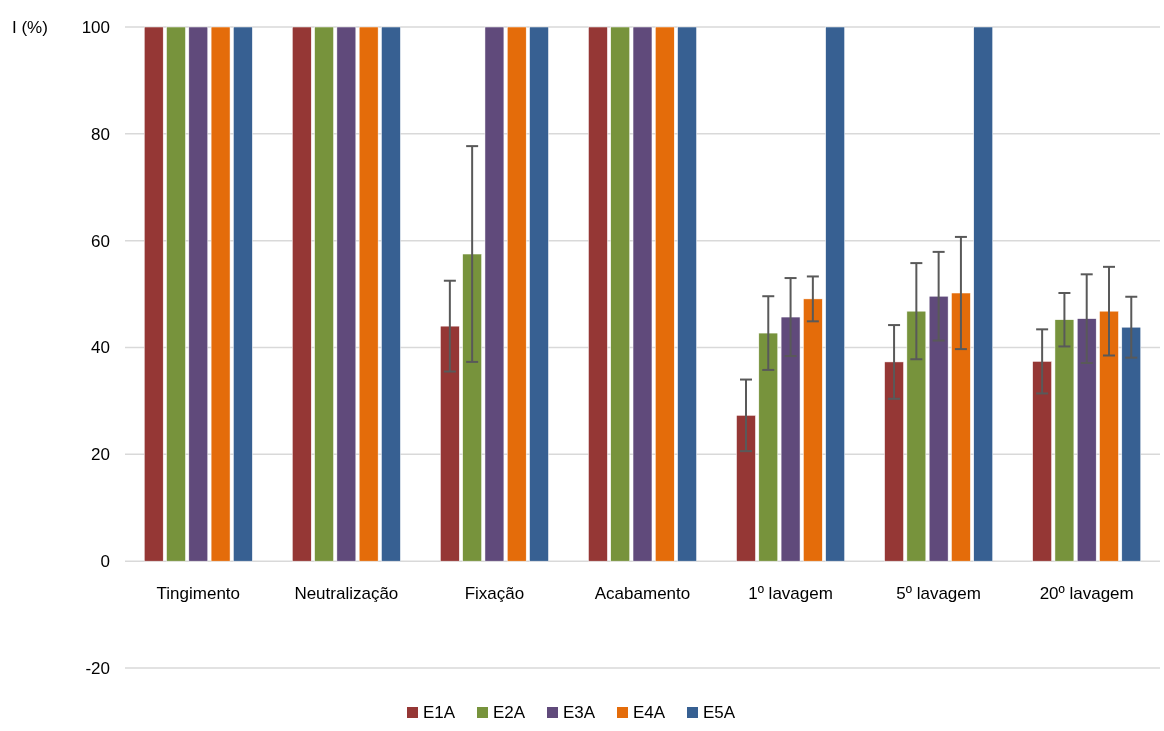  What do you see at coordinates (346, 593) in the screenshot?
I see `x-tick-label: Neutralização` at bounding box center [346, 593].